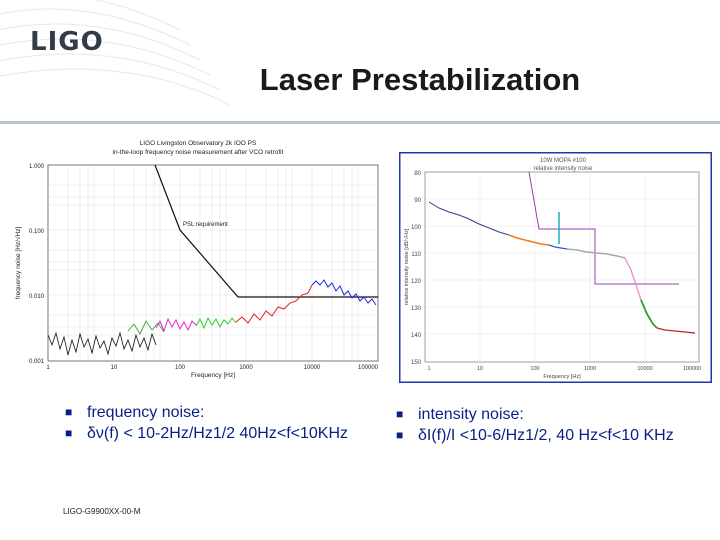 The width and height of the screenshot is (720, 540). Describe the element at coordinates (205, 225) in the screenshot. I see `psl-requirement-label: PSL requirement` at that location.